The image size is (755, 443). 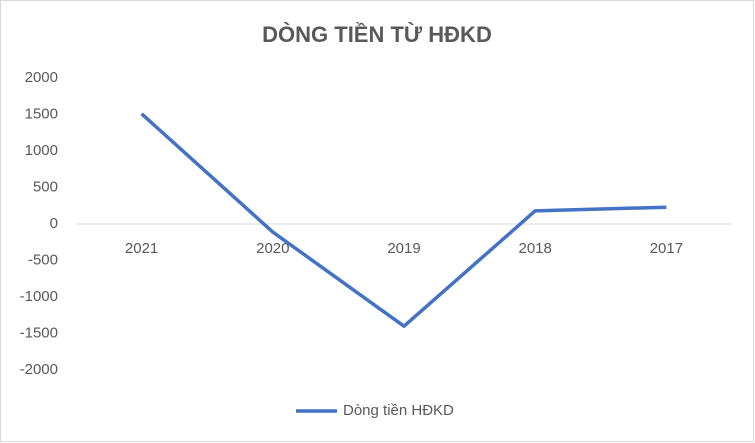 What do you see at coordinates (39, 369) in the screenshot?
I see `y-tick-label: -2000` at bounding box center [39, 369].